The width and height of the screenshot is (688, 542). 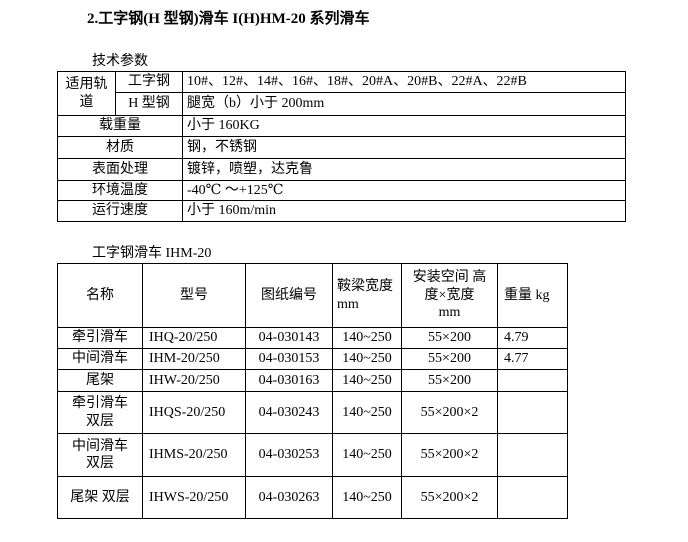 What do you see at coordinates (449, 295) in the screenshot?
I see `header-cell: 安装空间 高度×宽度 mm` at bounding box center [449, 295].